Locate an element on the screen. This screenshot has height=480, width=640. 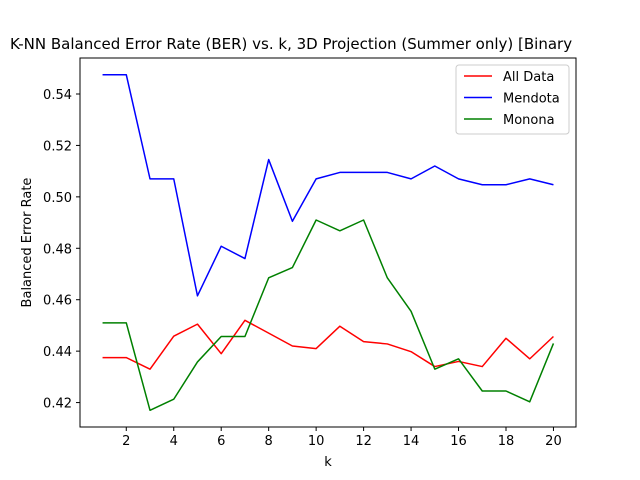
x-tick-label-8: 18 is located at coordinates (506, 441).